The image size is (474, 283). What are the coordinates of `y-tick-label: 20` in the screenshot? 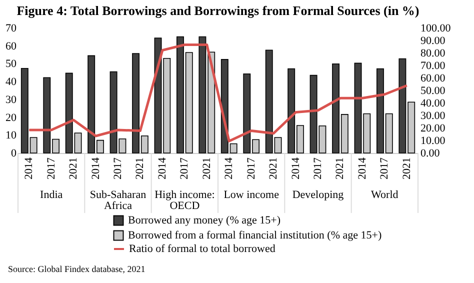 It's located at (11, 118).